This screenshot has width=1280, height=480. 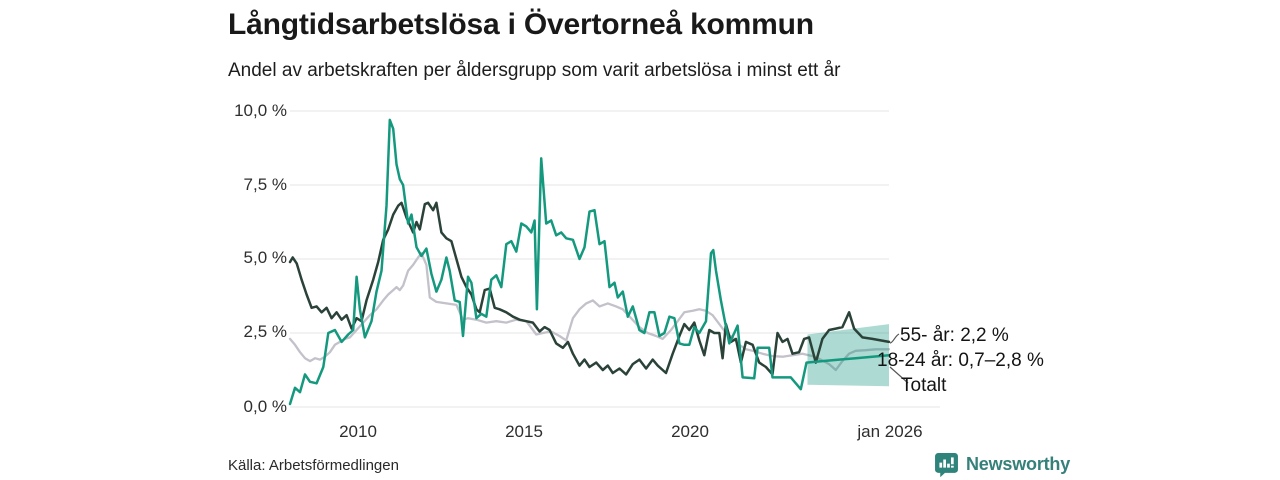 What do you see at coordinates (260, 110) in the screenshot?
I see `y-axis-tick-label: 10,0 %` at bounding box center [260, 110].